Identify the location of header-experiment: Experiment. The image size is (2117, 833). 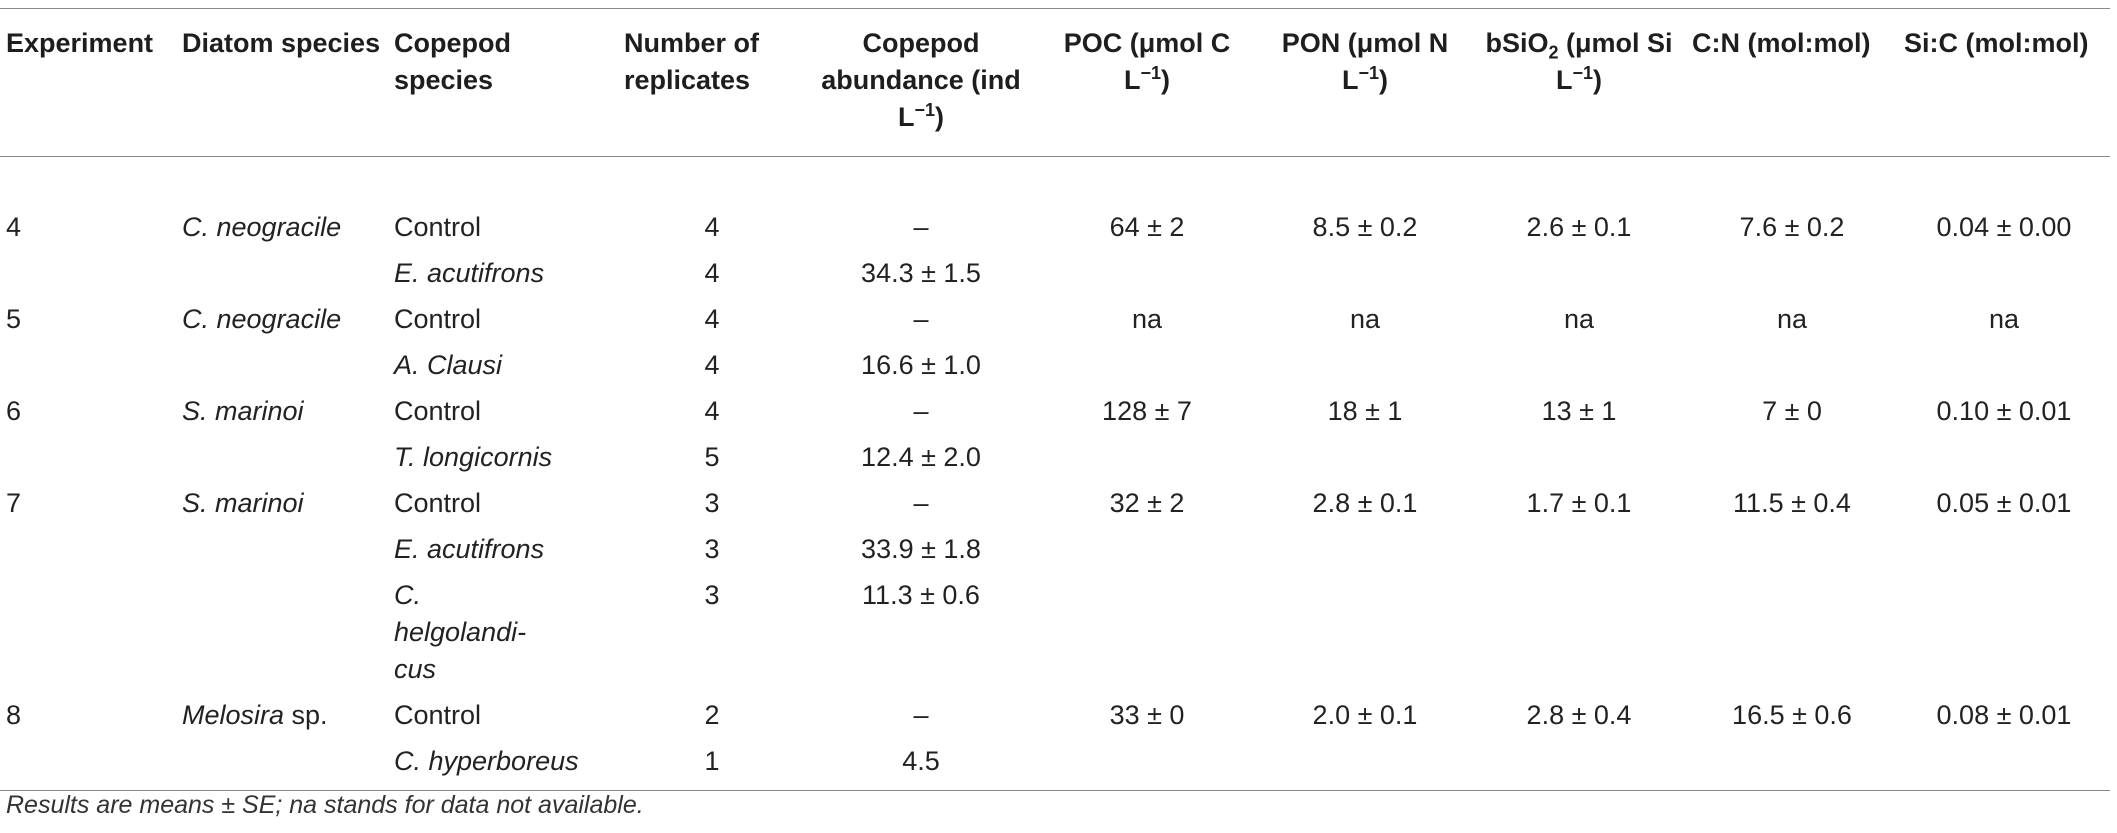
(80, 43).